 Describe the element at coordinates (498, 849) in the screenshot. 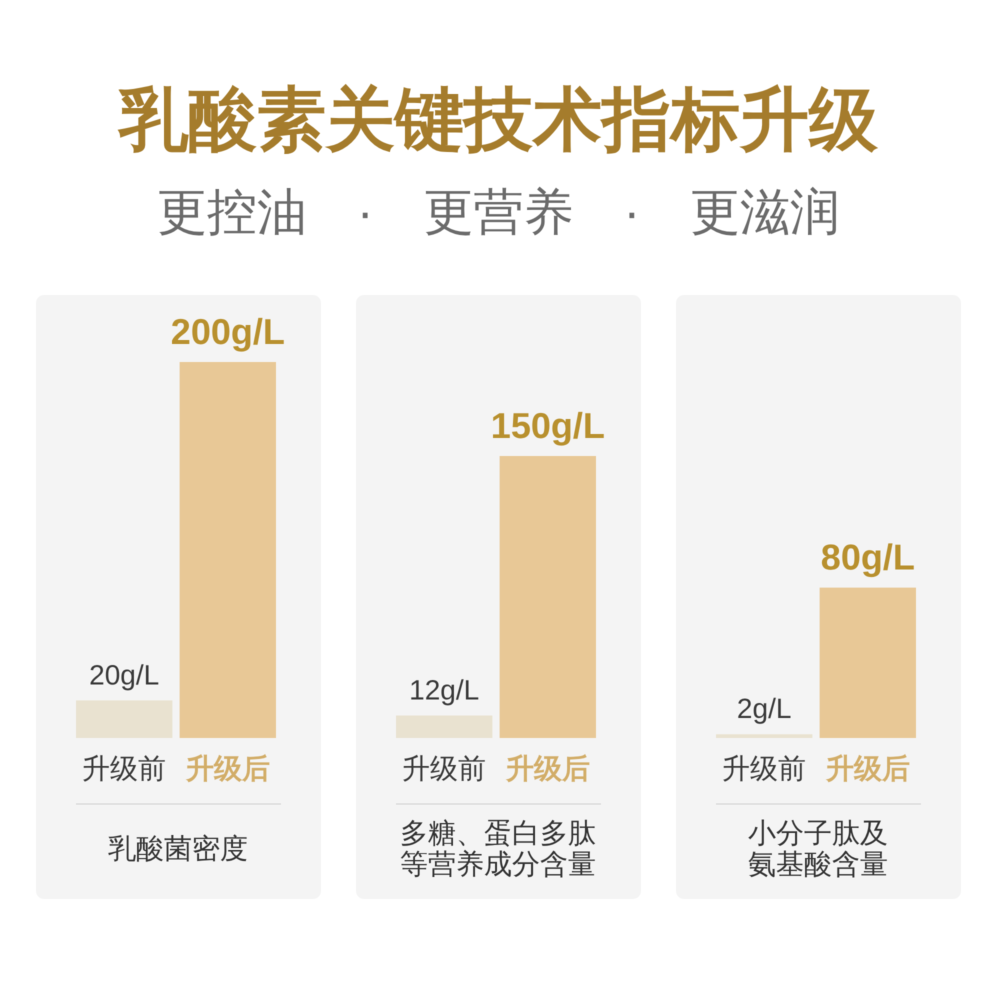

I see `x-axis-title: 多糖、蛋白多肽等营养成分含量` at that location.